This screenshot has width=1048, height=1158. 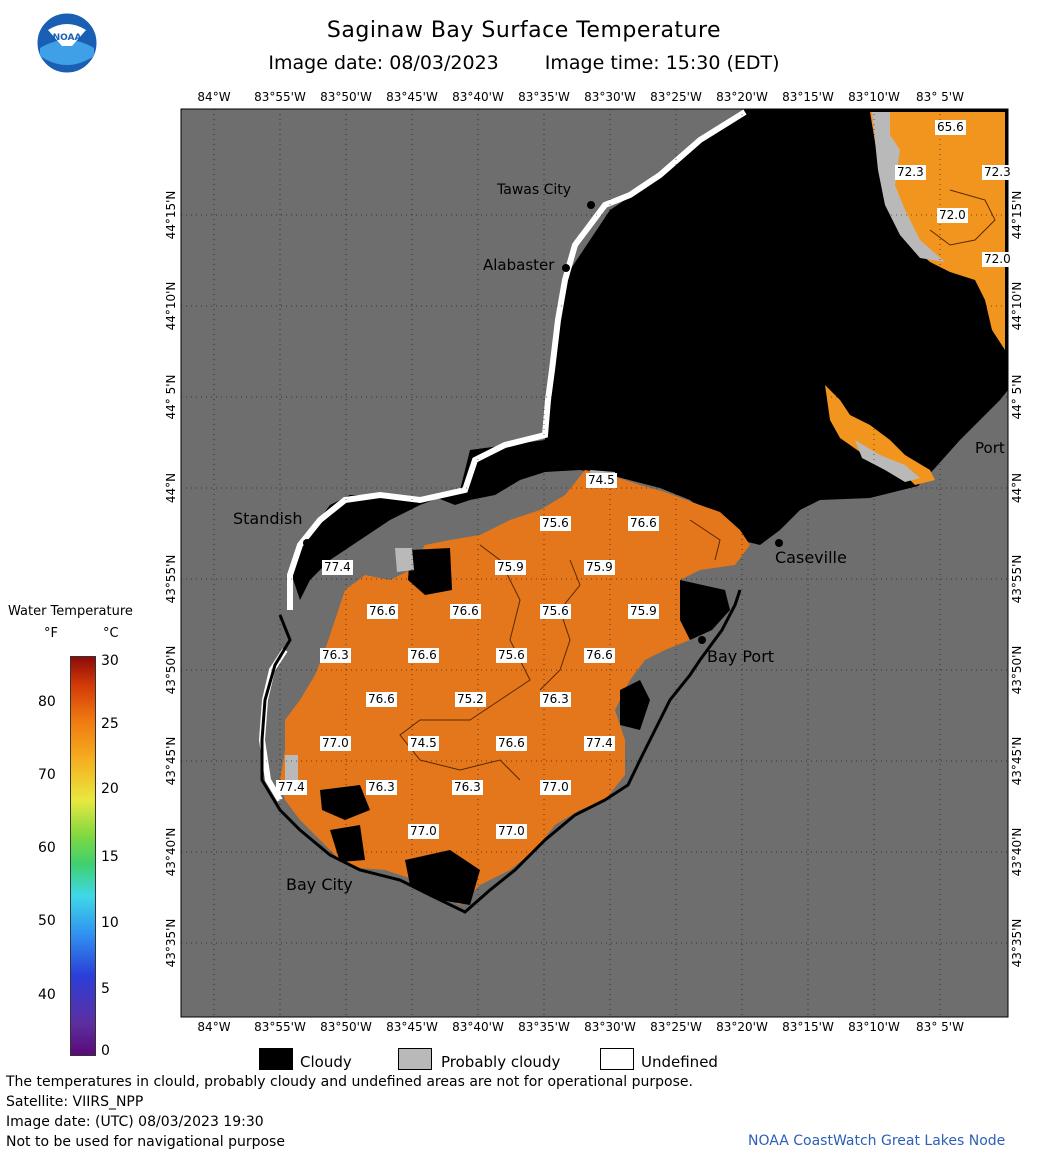 I want to click on lon-label-bottom: 83°20'W, so click(x=742, y=1027).